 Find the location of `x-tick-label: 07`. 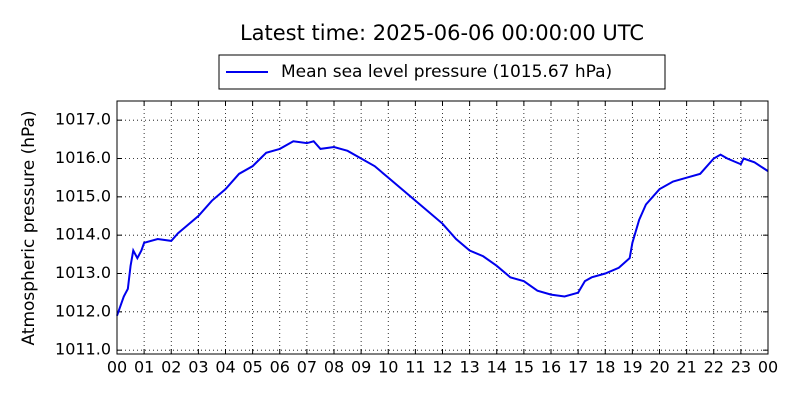

x-tick-label: 07 is located at coordinates (307, 367).